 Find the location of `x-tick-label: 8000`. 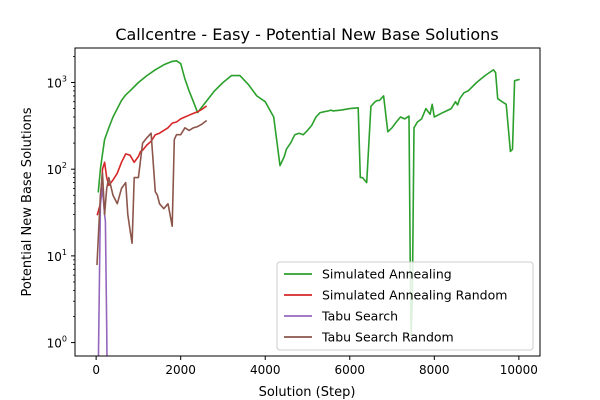

x-tick-label: 8000 is located at coordinates (434, 370).